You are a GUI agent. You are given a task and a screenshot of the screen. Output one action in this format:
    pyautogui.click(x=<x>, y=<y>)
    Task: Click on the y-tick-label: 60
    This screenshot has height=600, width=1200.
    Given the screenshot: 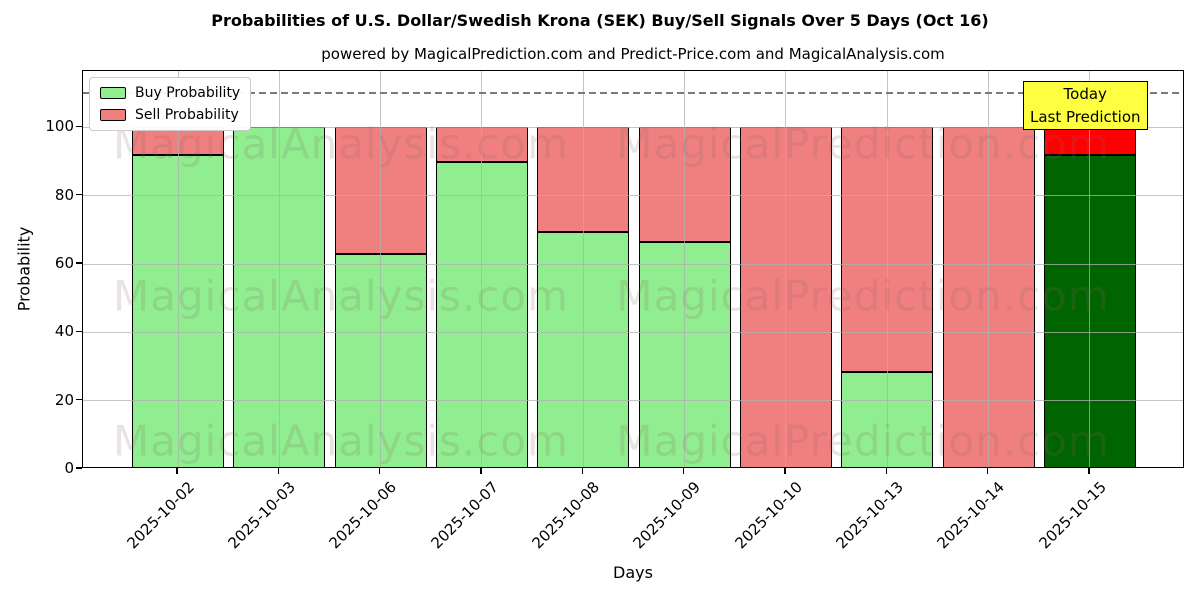 What is the action you would take?
    pyautogui.click(x=64, y=263)
    